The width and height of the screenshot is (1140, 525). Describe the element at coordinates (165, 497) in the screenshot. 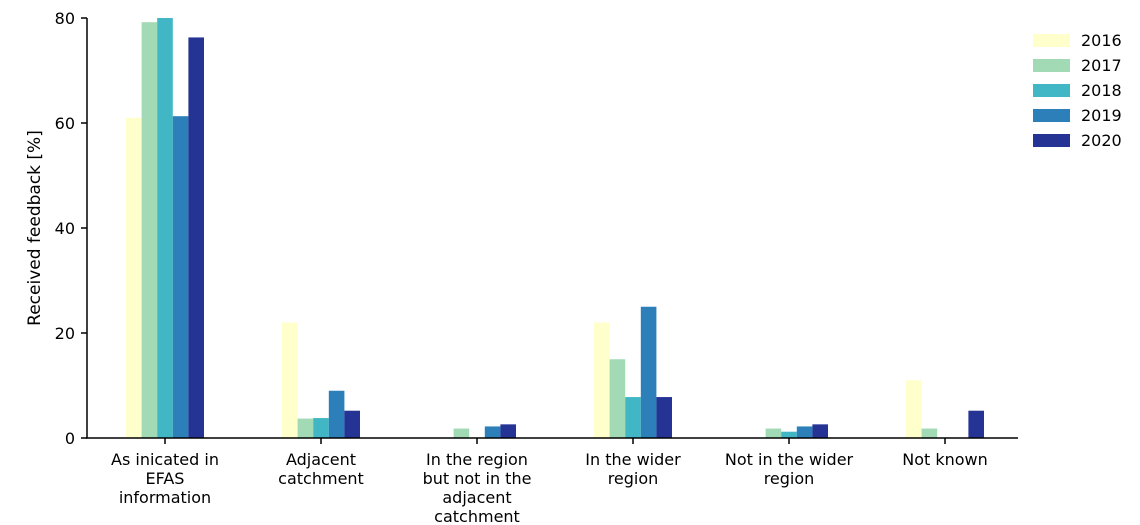

I see `x-tick-label-line: information` at that location.